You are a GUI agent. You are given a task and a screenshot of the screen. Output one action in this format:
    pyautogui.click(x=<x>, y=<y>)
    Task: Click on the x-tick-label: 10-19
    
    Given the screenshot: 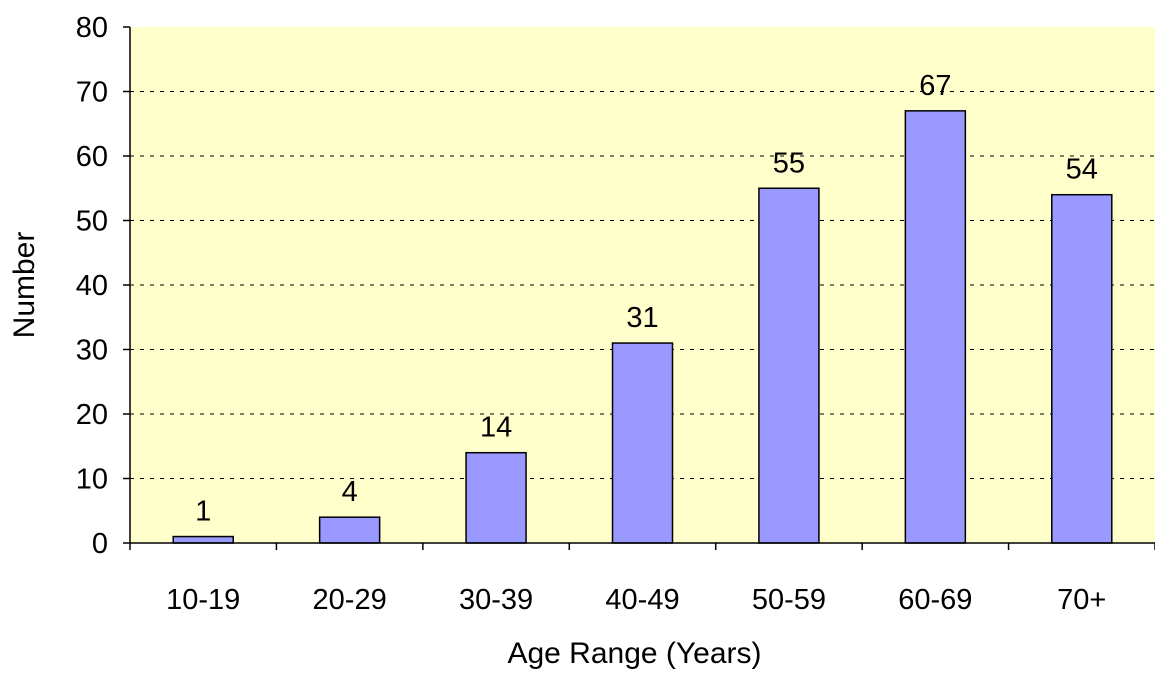 What is the action you would take?
    pyautogui.click(x=203, y=600)
    